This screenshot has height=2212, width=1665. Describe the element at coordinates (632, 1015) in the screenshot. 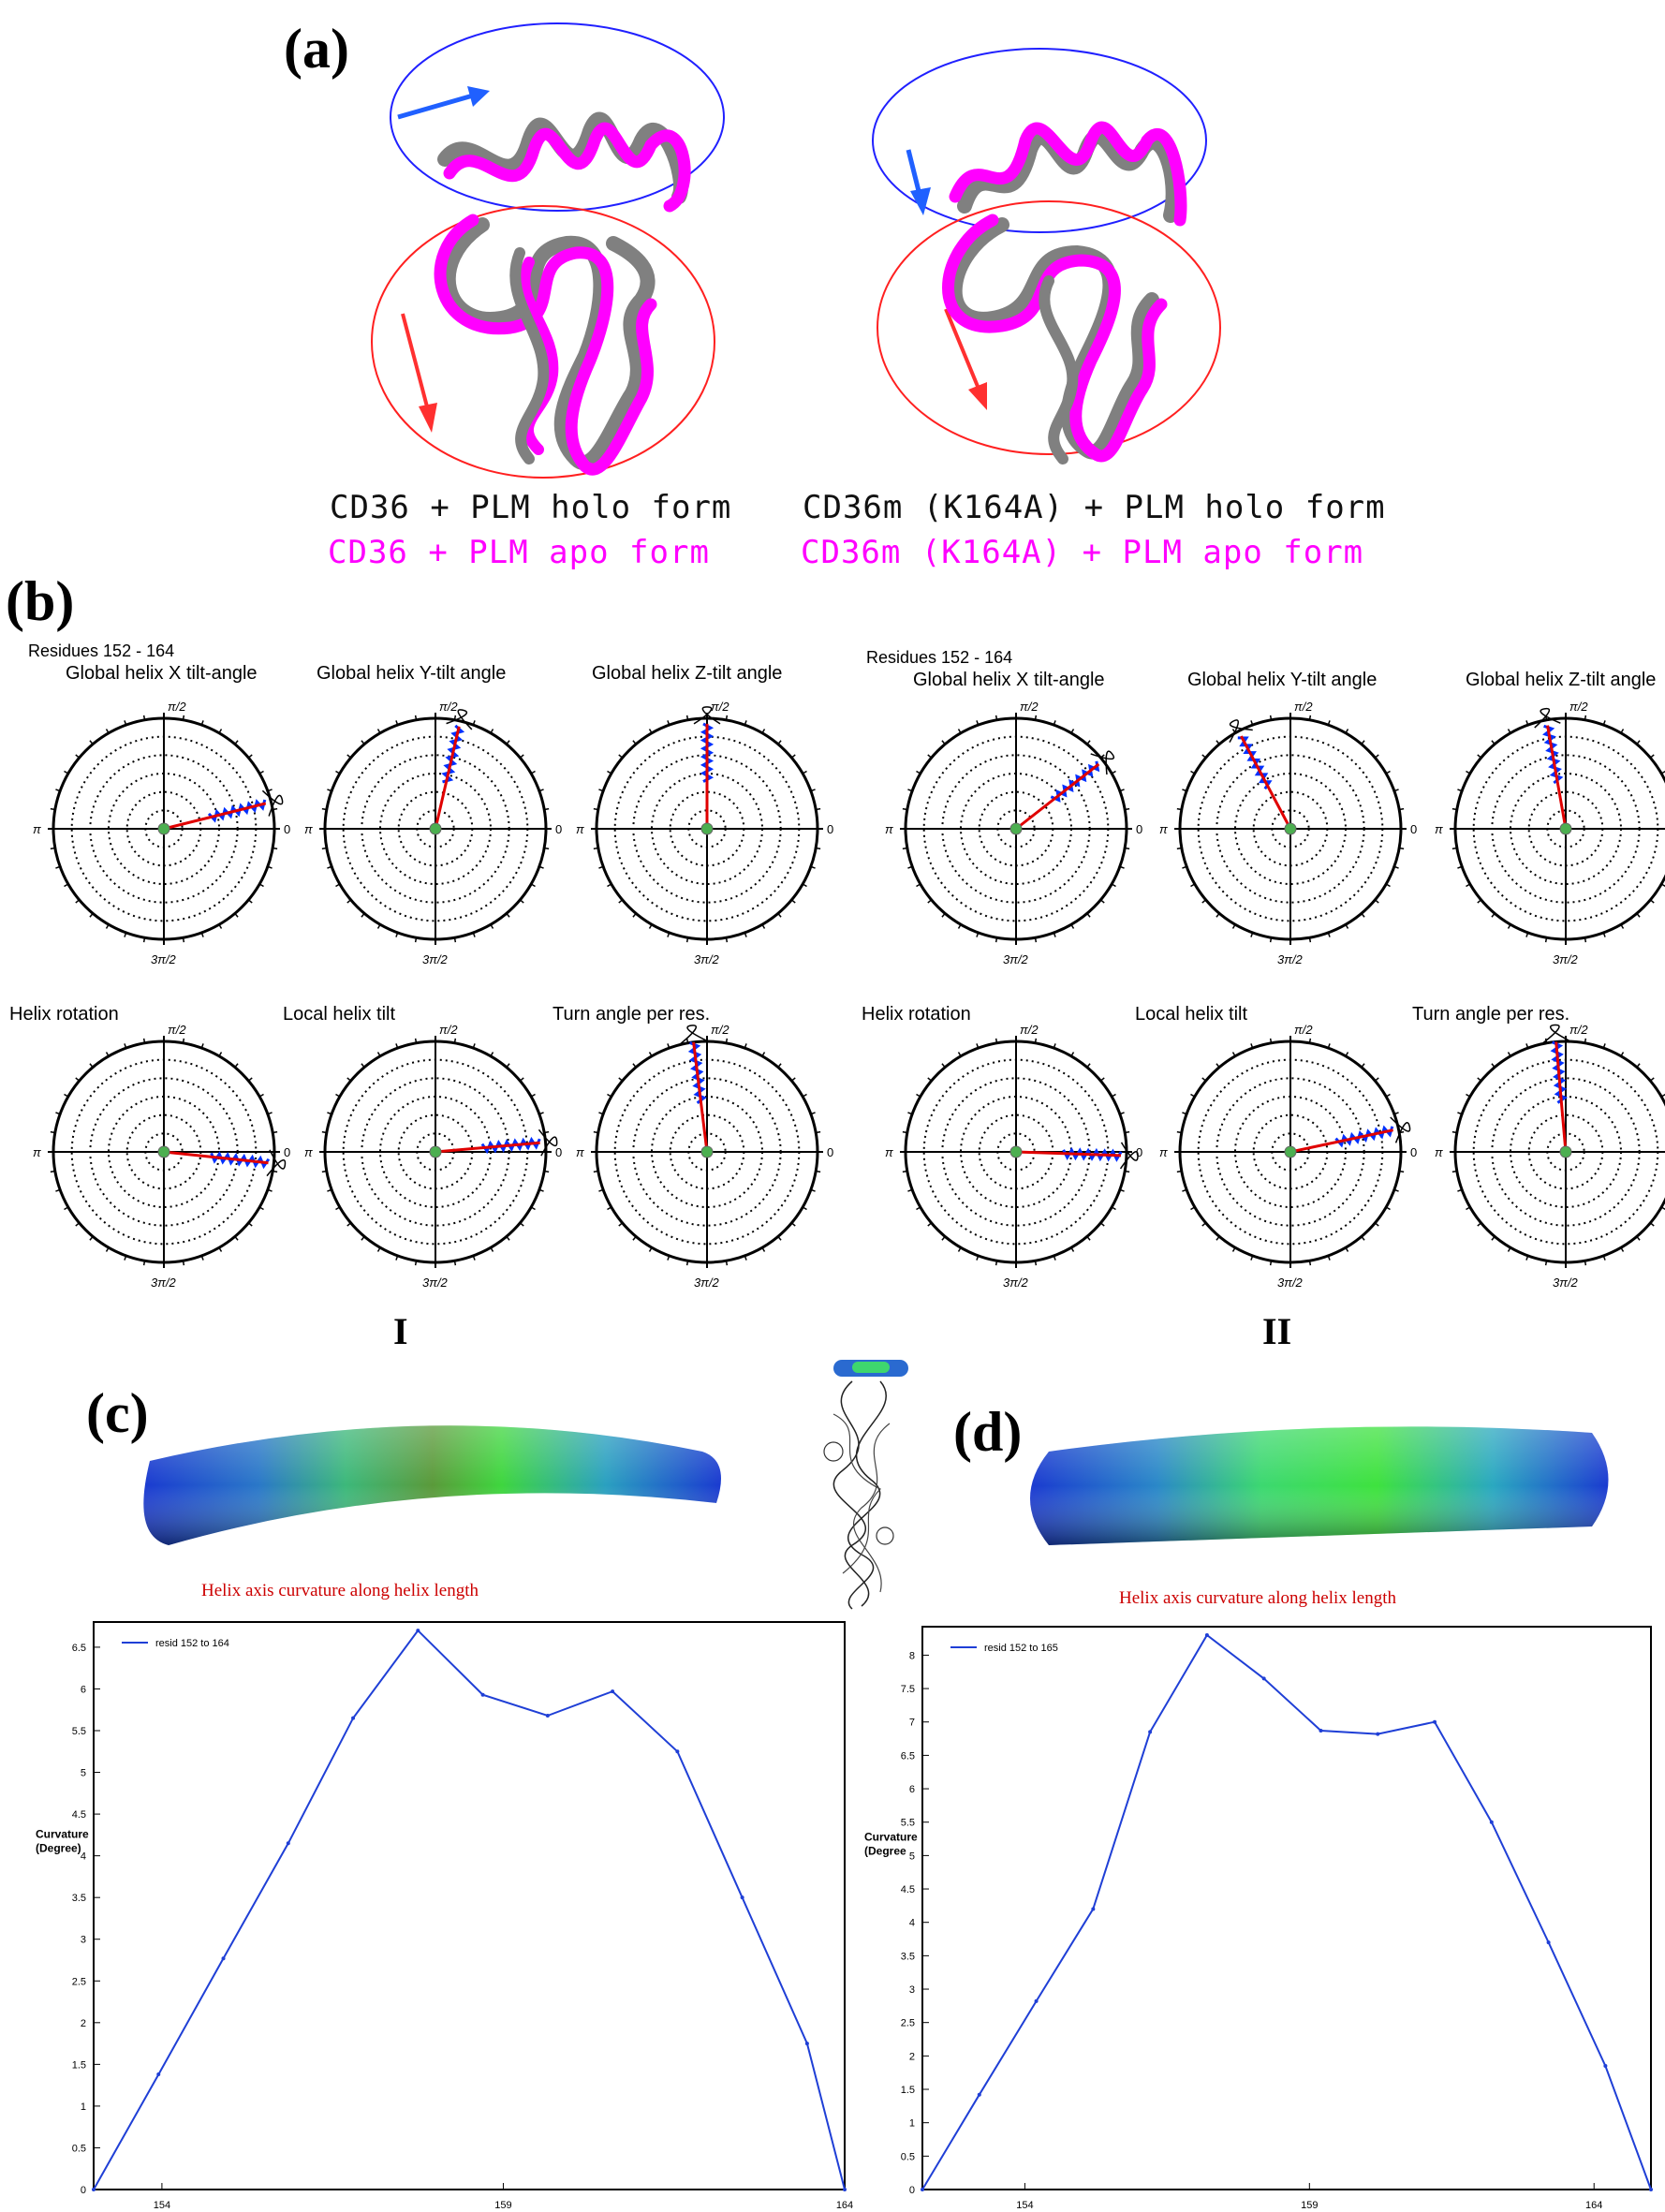

I see `polar-title: Turn angle per res.` at that location.